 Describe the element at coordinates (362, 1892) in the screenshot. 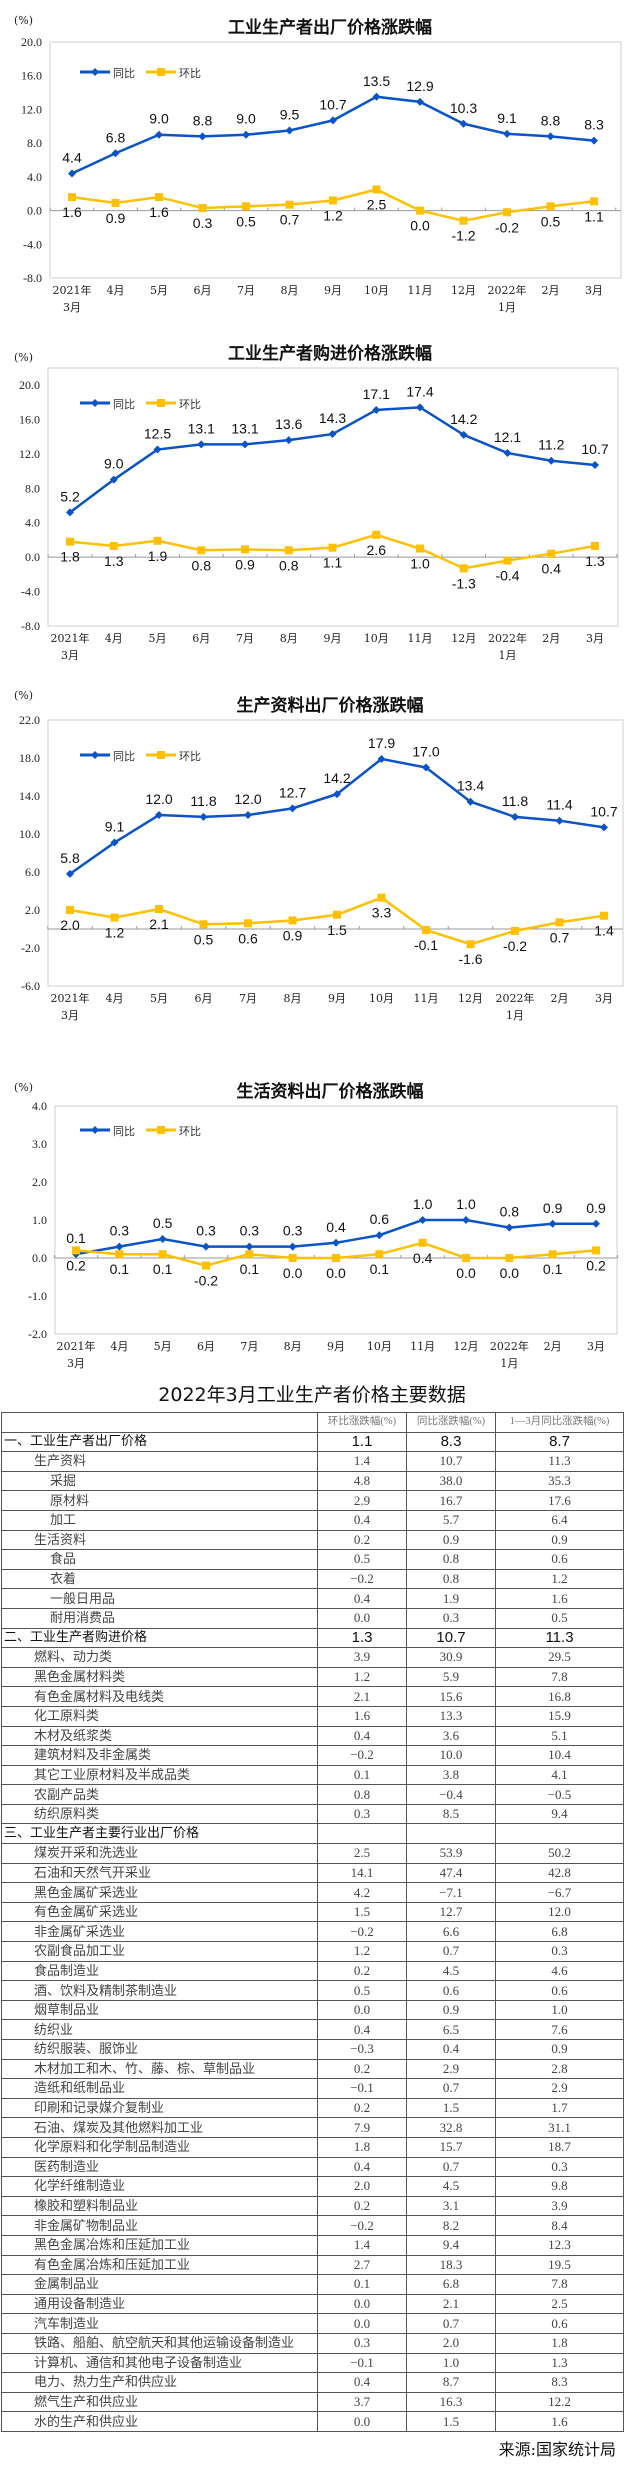

I see `cell-mom: 4.2` at that location.